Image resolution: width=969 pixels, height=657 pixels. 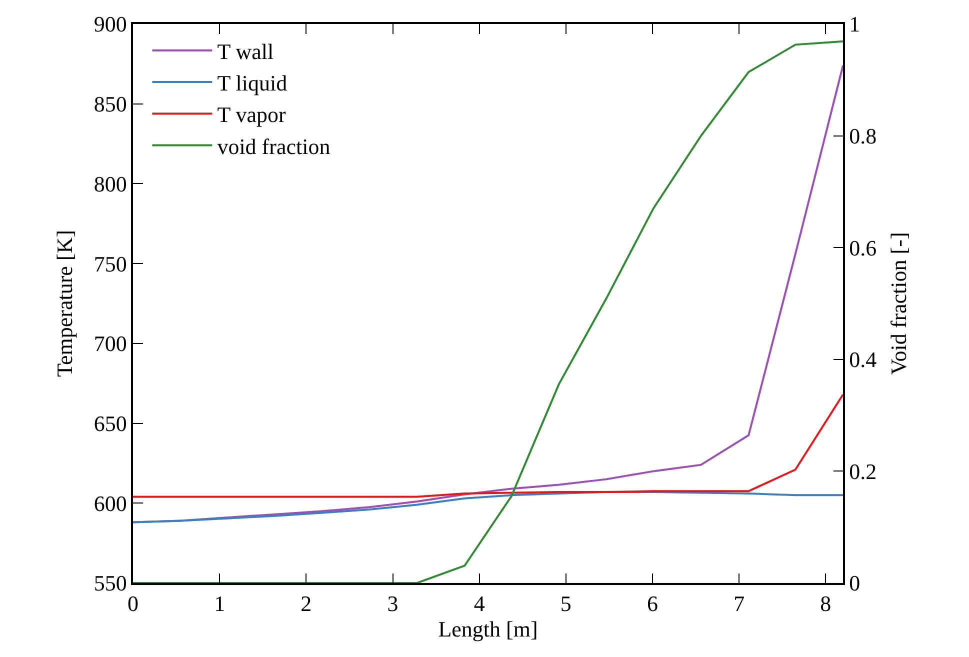 I want to click on x-tick-label: 2, so click(x=306, y=603).